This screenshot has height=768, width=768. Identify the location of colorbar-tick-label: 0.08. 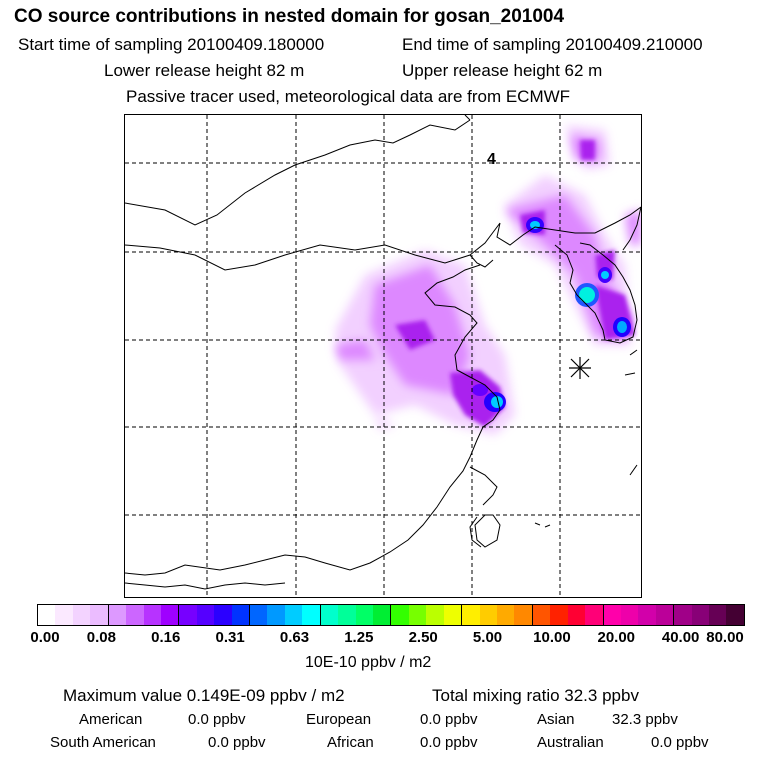
(101, 637).